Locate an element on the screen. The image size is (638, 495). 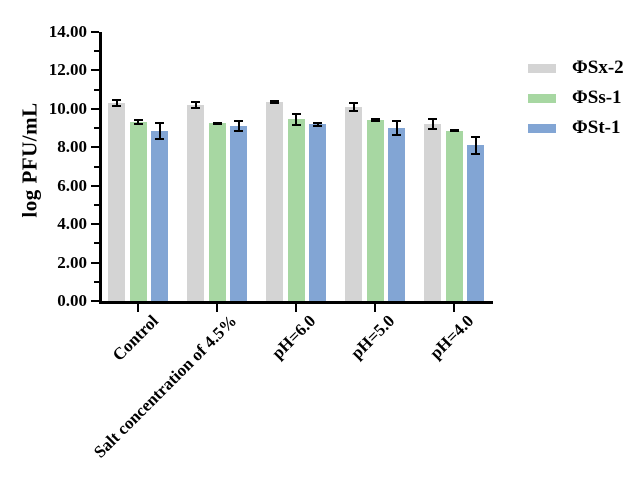
y-axis-tick-label: 8.00 is located at coordinates (72, 147).